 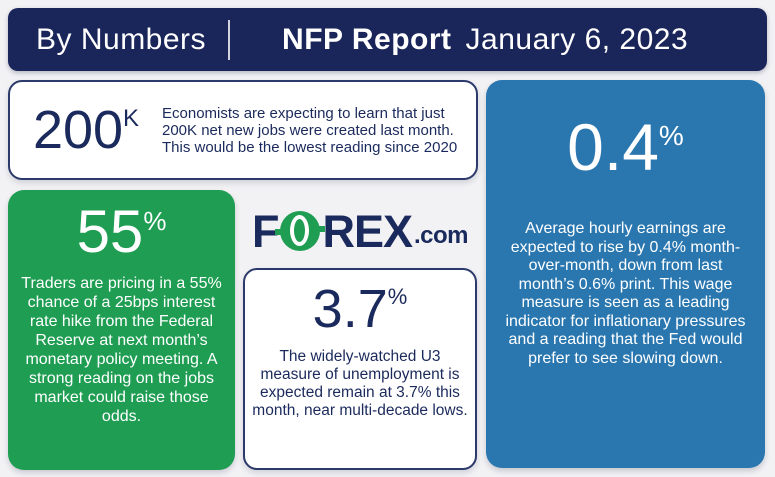 I want to click on unemployment-stat: 3.7%, so click(x=360, y=309).